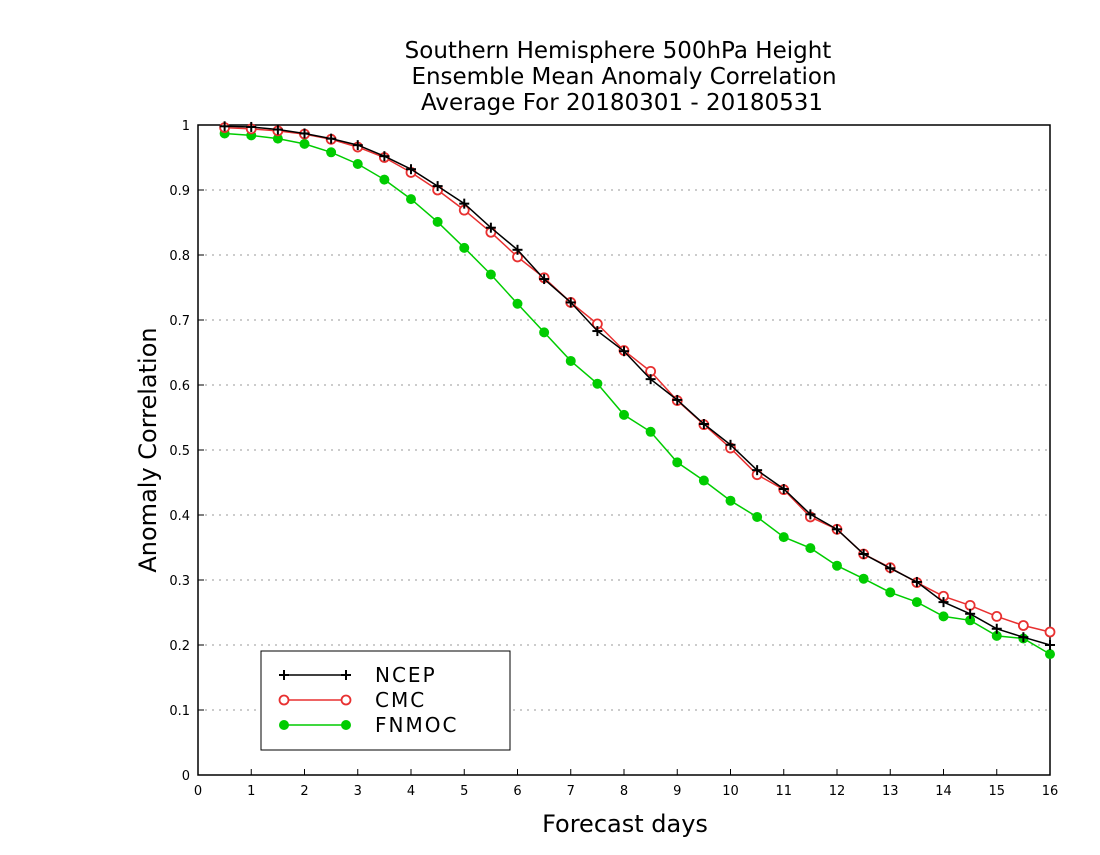 The image size is (1100, 855). Describe the element at coordinates (943, 791) in the screenshot. I see `x-tick-label: 14` at that location.